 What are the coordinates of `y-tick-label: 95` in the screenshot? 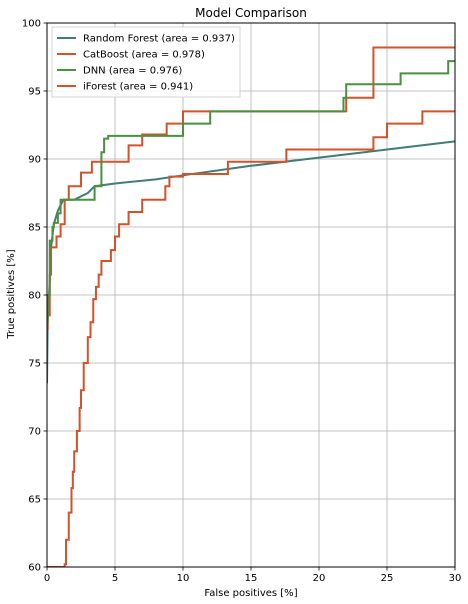 It's located at (34, 92).